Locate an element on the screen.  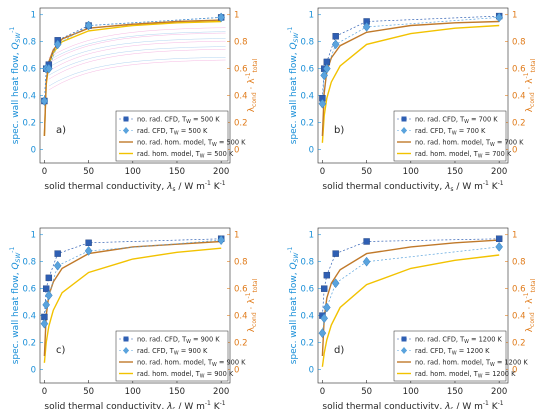
ylabel-right-sep: · λ is located at coordinates (252, 305).